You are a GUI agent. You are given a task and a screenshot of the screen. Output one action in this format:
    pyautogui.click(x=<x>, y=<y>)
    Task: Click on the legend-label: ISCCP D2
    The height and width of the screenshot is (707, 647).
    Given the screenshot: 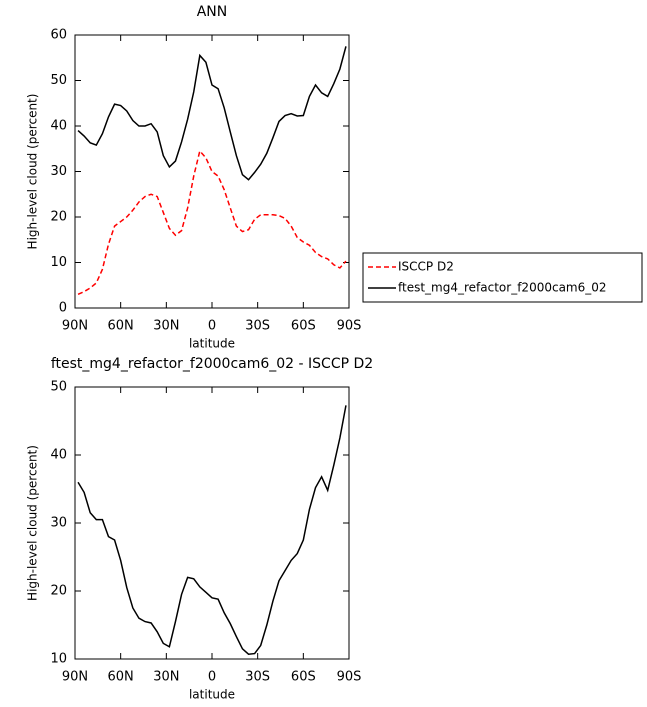 What is the action you would take?
    pyautogui.click(x=426, y=267)
    